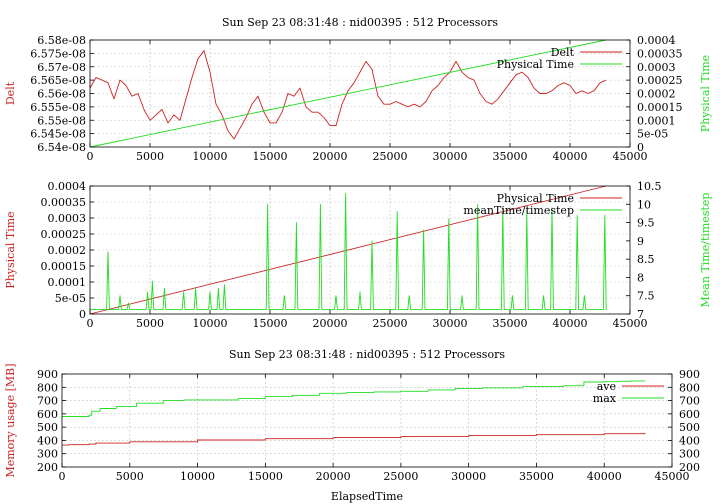 Image resolution: width=720 pixels, height=504 pixels. What do you see at coordinates (70, 298) in the screenshot?
I see `y-tick-label: 5e-05` at bounding box center [70, 298].